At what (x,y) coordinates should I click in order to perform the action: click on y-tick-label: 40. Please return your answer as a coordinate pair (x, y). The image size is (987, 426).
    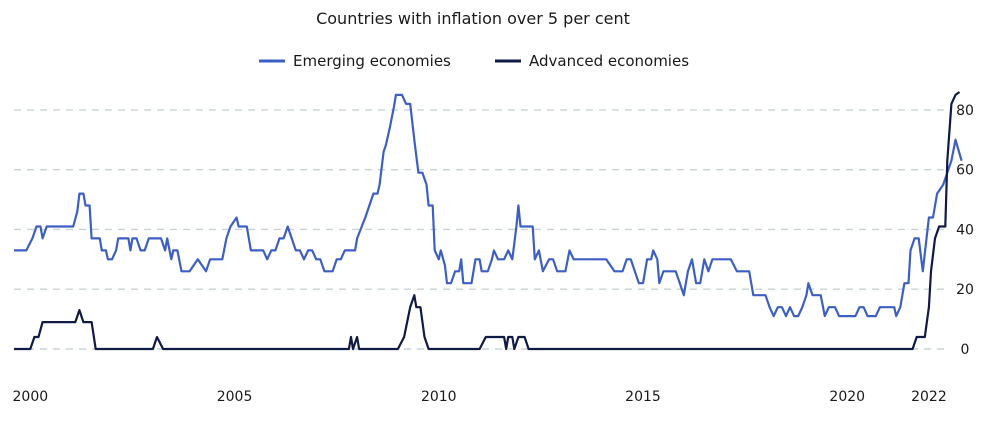
    Looking at the image, I should click on (965, 230).